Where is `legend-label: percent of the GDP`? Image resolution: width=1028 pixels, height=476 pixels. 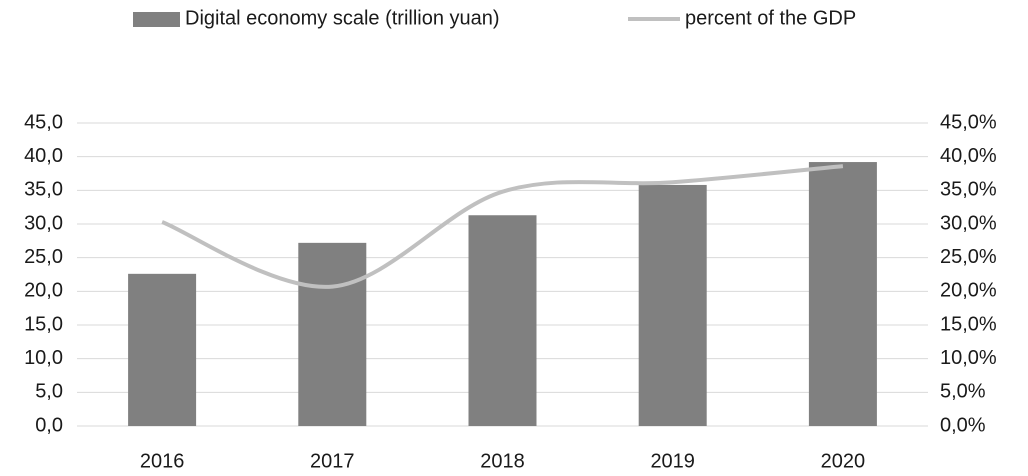 legend-label: percent of the GDP is located at coordinates (770, 18).